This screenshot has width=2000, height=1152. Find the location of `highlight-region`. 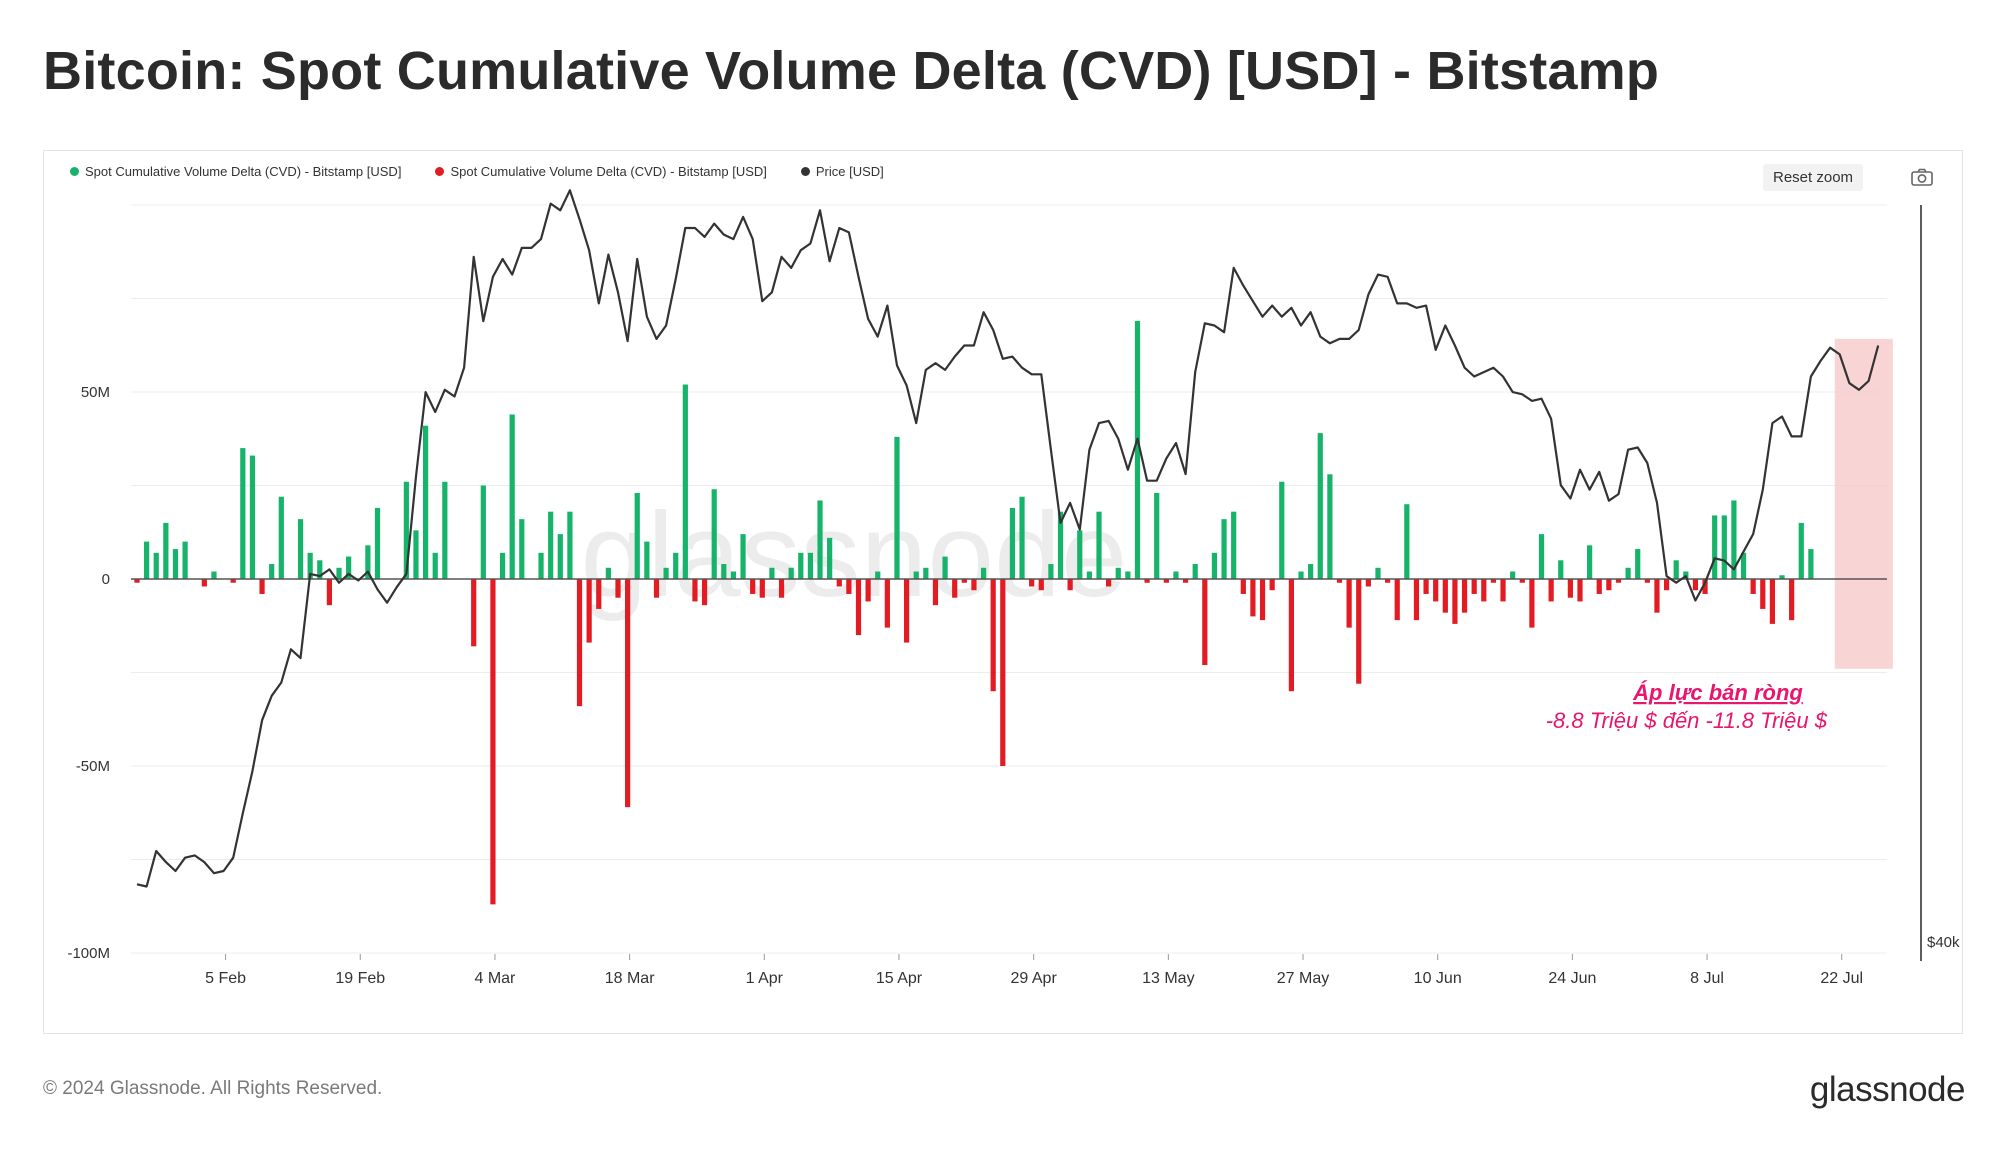

highlight-region is located at coordinates (1863, 503).